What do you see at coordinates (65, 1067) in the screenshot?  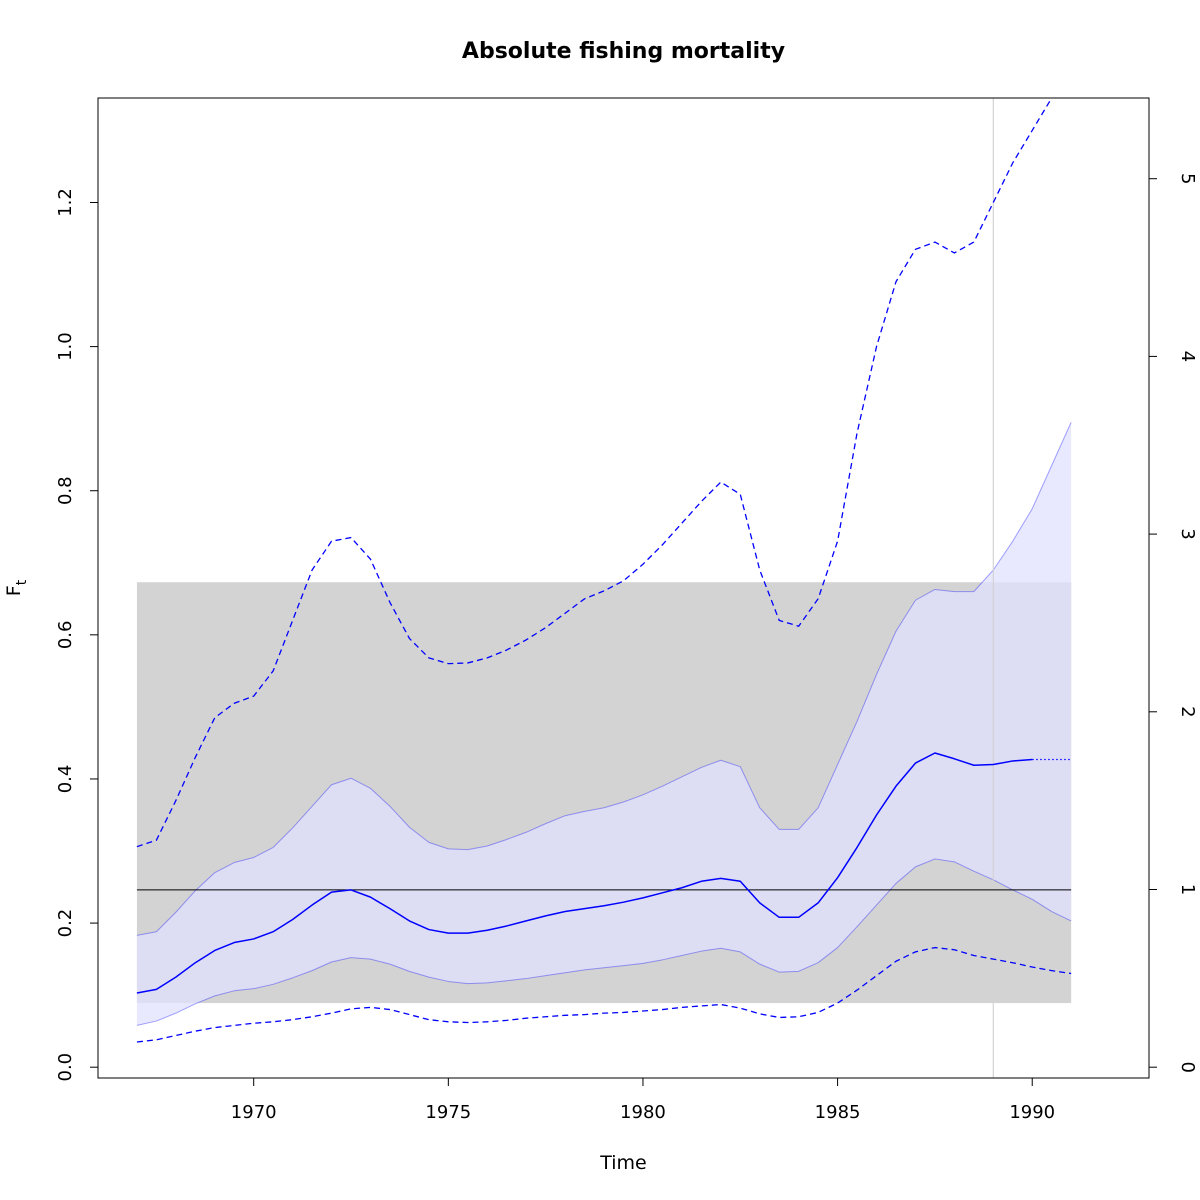 I see `y-tick-label: 0.0` at bounding box center [65, 1067].